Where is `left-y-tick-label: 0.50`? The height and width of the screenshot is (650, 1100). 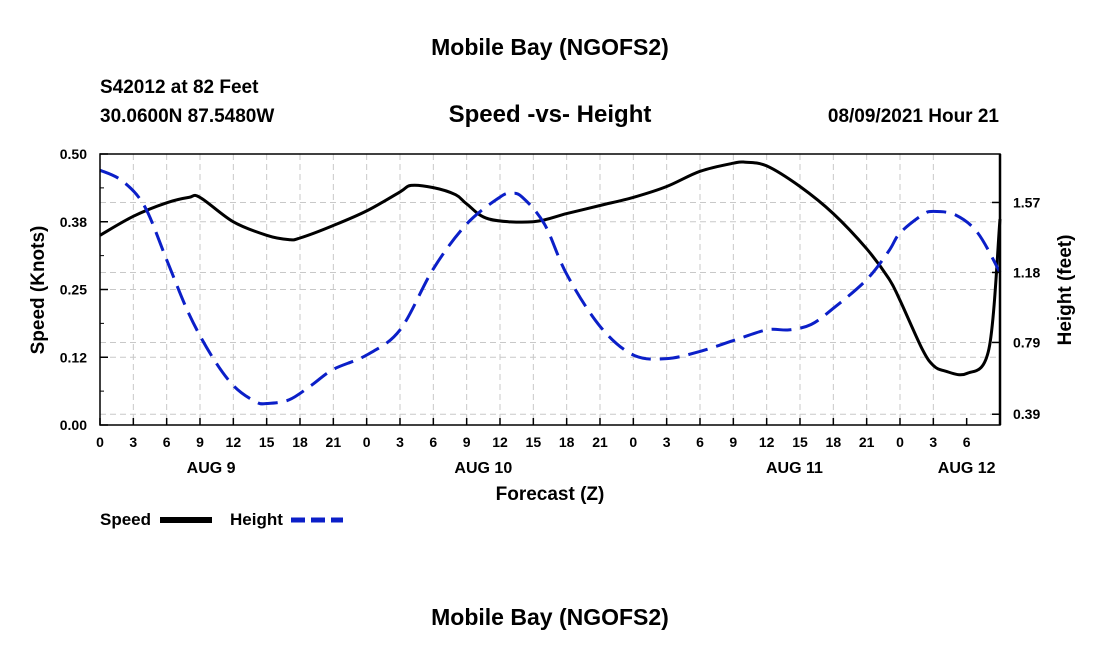
left-y-tick-label: 0.50 is located at coordinates (73, 154).